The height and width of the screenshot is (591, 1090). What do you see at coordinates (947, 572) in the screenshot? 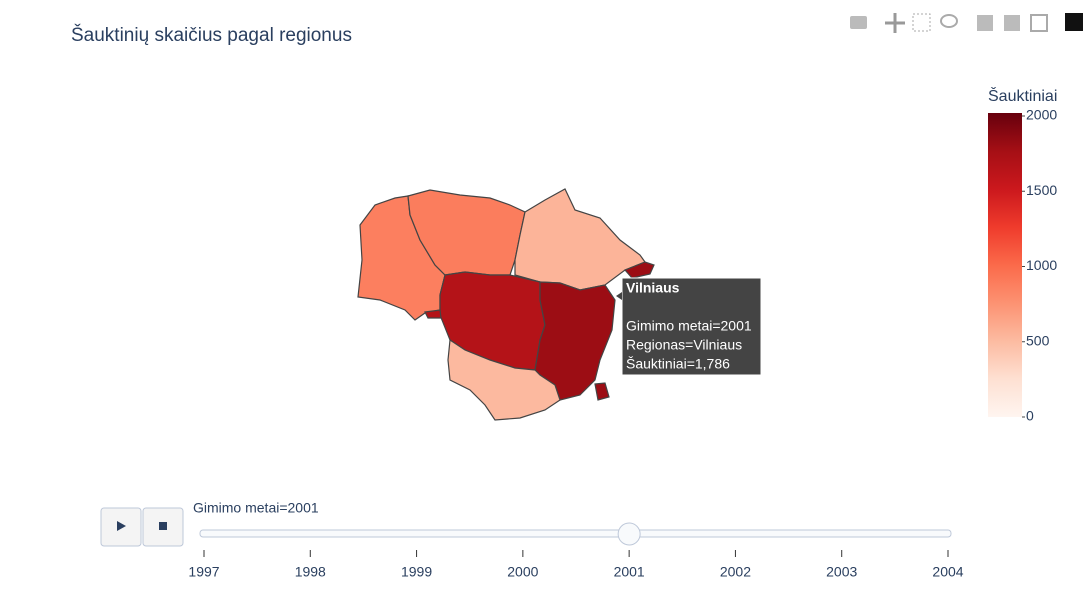
I see `slider-tick-label: 2004` at bounding box center [947, 572].